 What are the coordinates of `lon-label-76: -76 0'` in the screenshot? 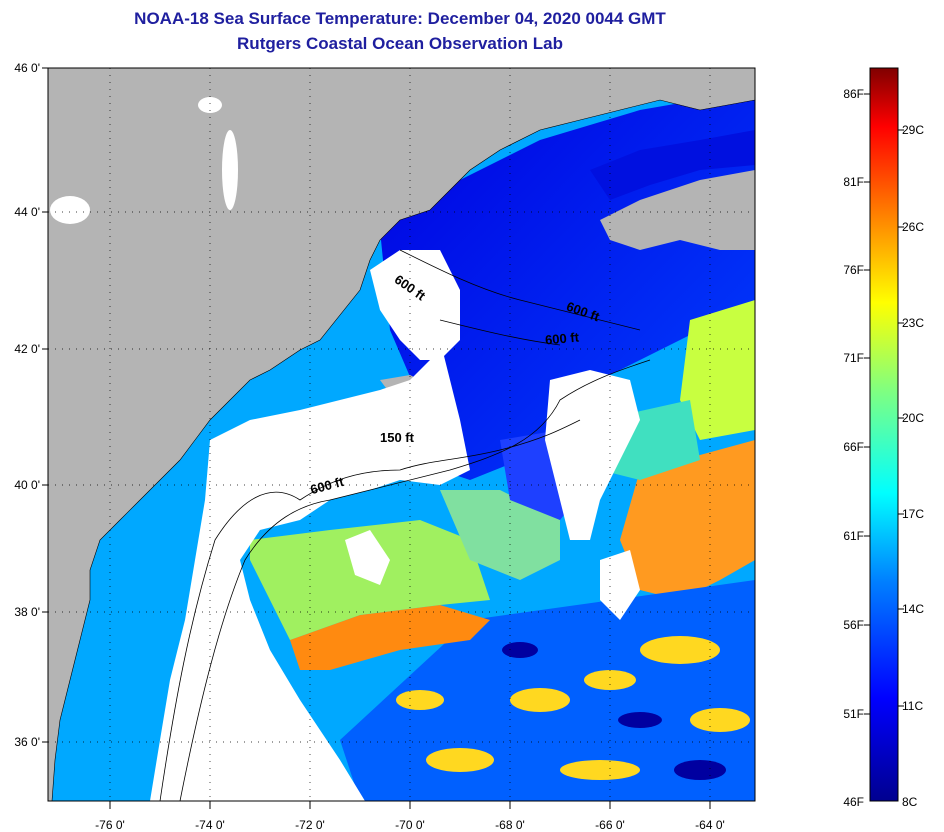 It's located at (110, 825).